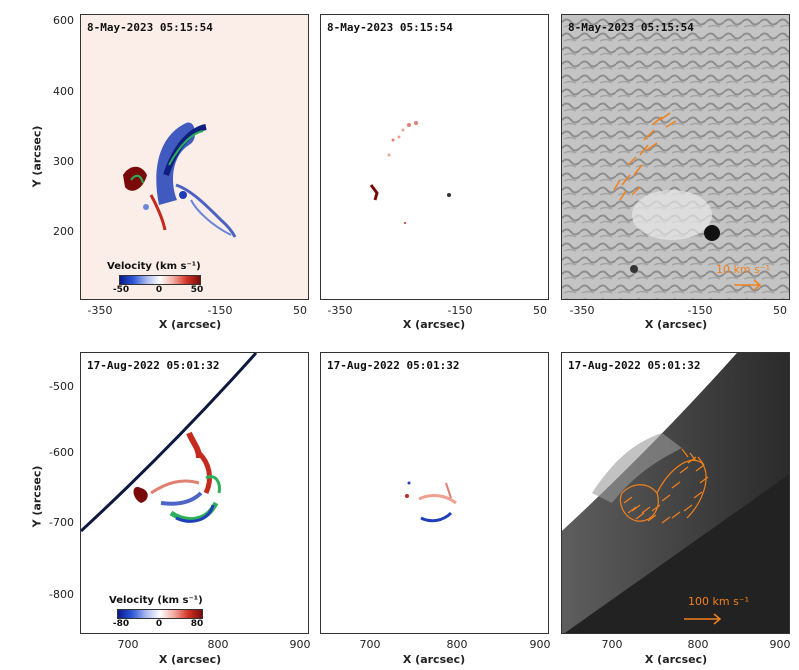  I want to click on bottom-colorbar-tick-min: -80, so click(121, 624).